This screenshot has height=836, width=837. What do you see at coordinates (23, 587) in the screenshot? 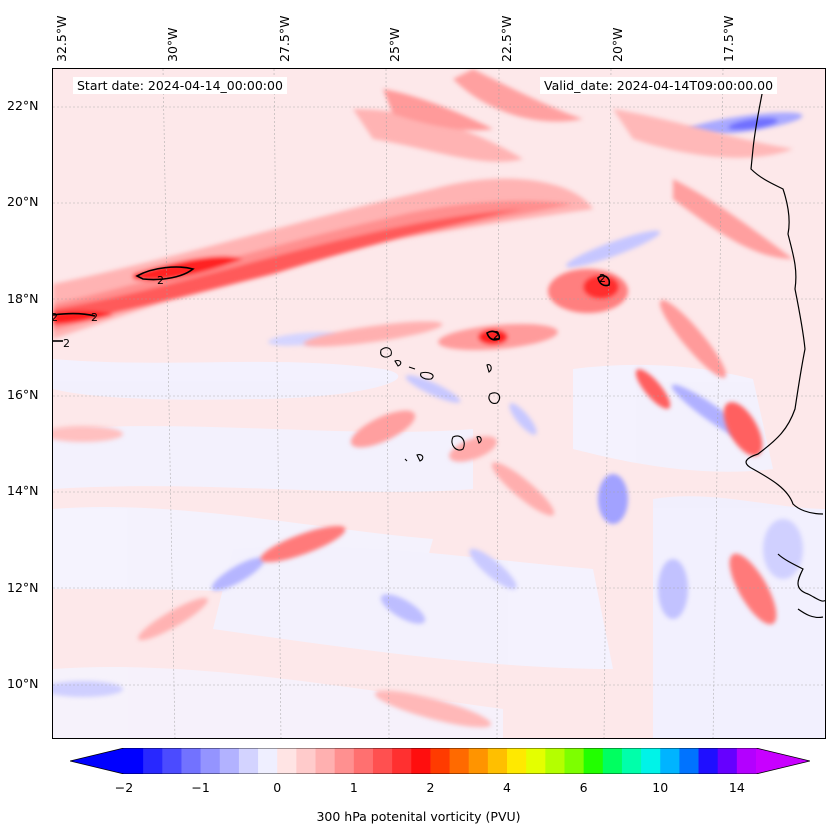
I see `lat-tick-label: 12°N` at bounding box center [23, 587].